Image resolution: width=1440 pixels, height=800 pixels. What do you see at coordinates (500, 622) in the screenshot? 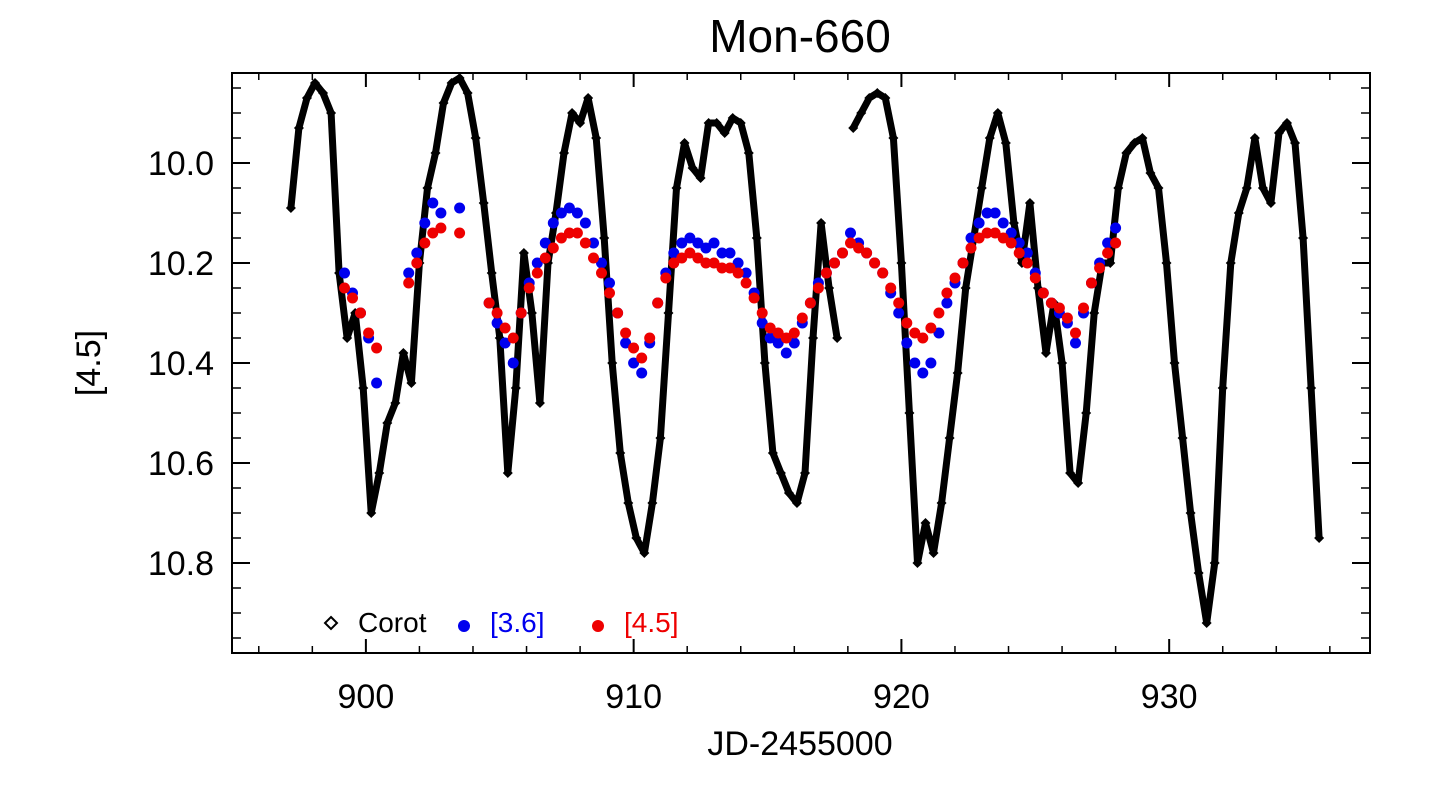
I see `legend: Corot [3.6] [4.5]` at bounding box center [500, 622].